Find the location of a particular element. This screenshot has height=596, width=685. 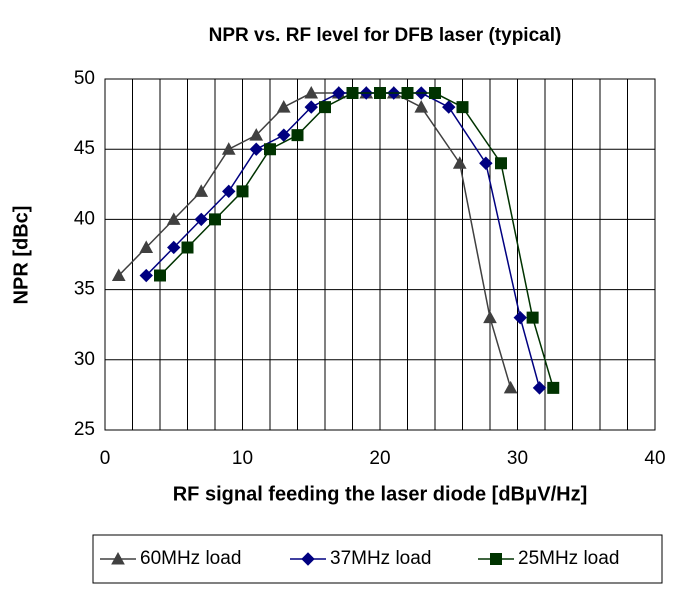

x-tick-label: 40 is located at coordinates (654, 458).